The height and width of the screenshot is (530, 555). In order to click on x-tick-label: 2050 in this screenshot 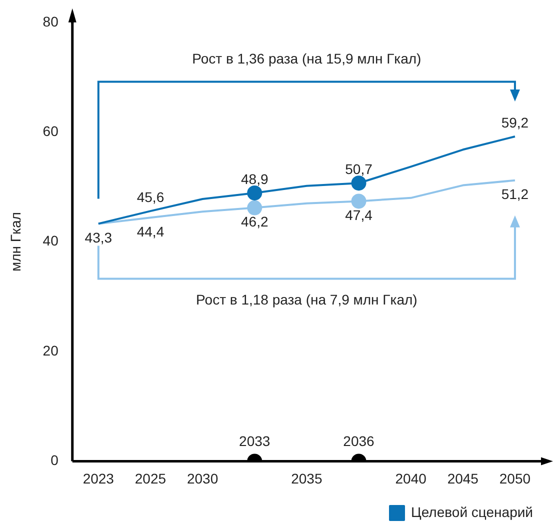, I will do `click(515, 478)`.